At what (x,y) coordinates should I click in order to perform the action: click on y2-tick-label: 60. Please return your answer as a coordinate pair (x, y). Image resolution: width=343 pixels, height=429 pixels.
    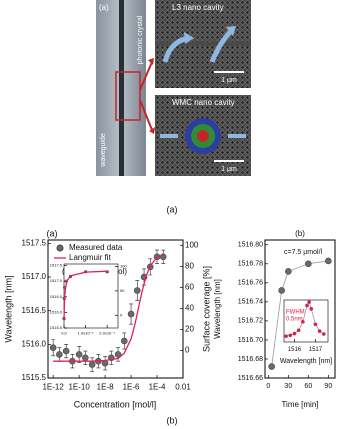
    Looking at the image, I should click on (189, 287).